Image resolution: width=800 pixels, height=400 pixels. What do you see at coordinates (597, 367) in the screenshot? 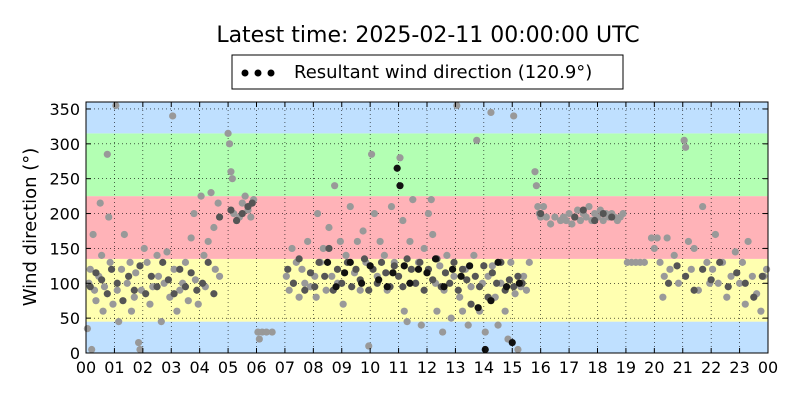
I see `x-tick-label: 18` at bounding box center [597, 367].